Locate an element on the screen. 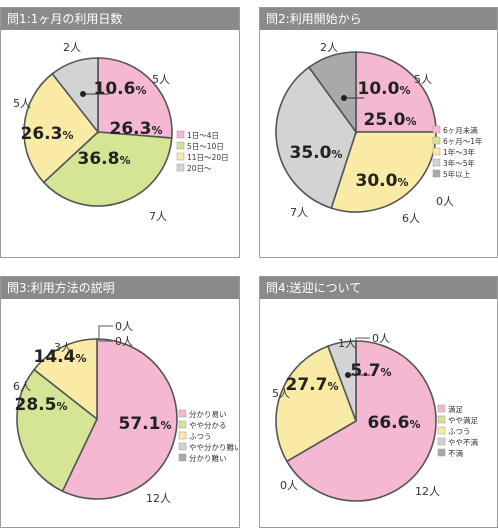 This screenshot has width=498, height=531. legend-label: やや分かり難い is located at coordinates (214, 447).